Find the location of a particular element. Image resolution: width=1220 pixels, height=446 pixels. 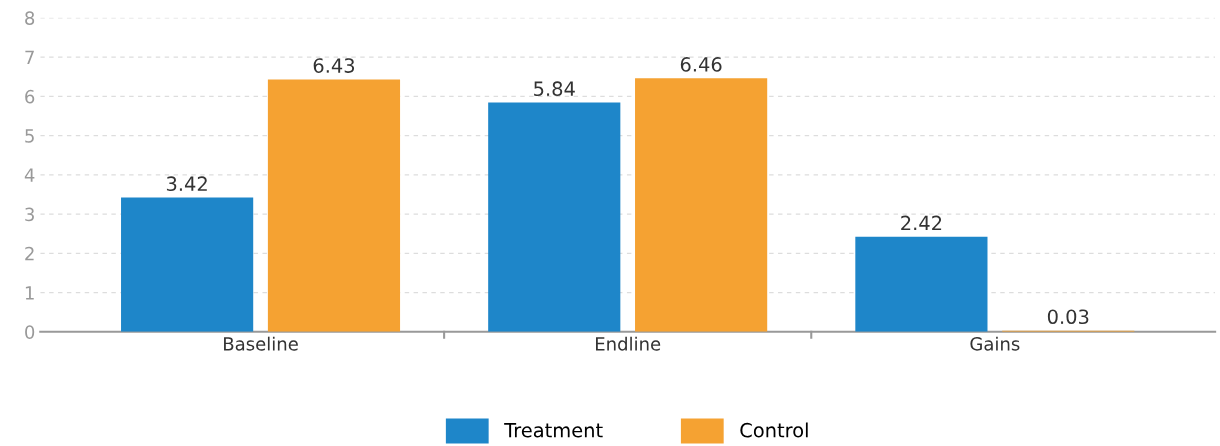

y-tick-label: 1 is located at coordinates (29, 293).